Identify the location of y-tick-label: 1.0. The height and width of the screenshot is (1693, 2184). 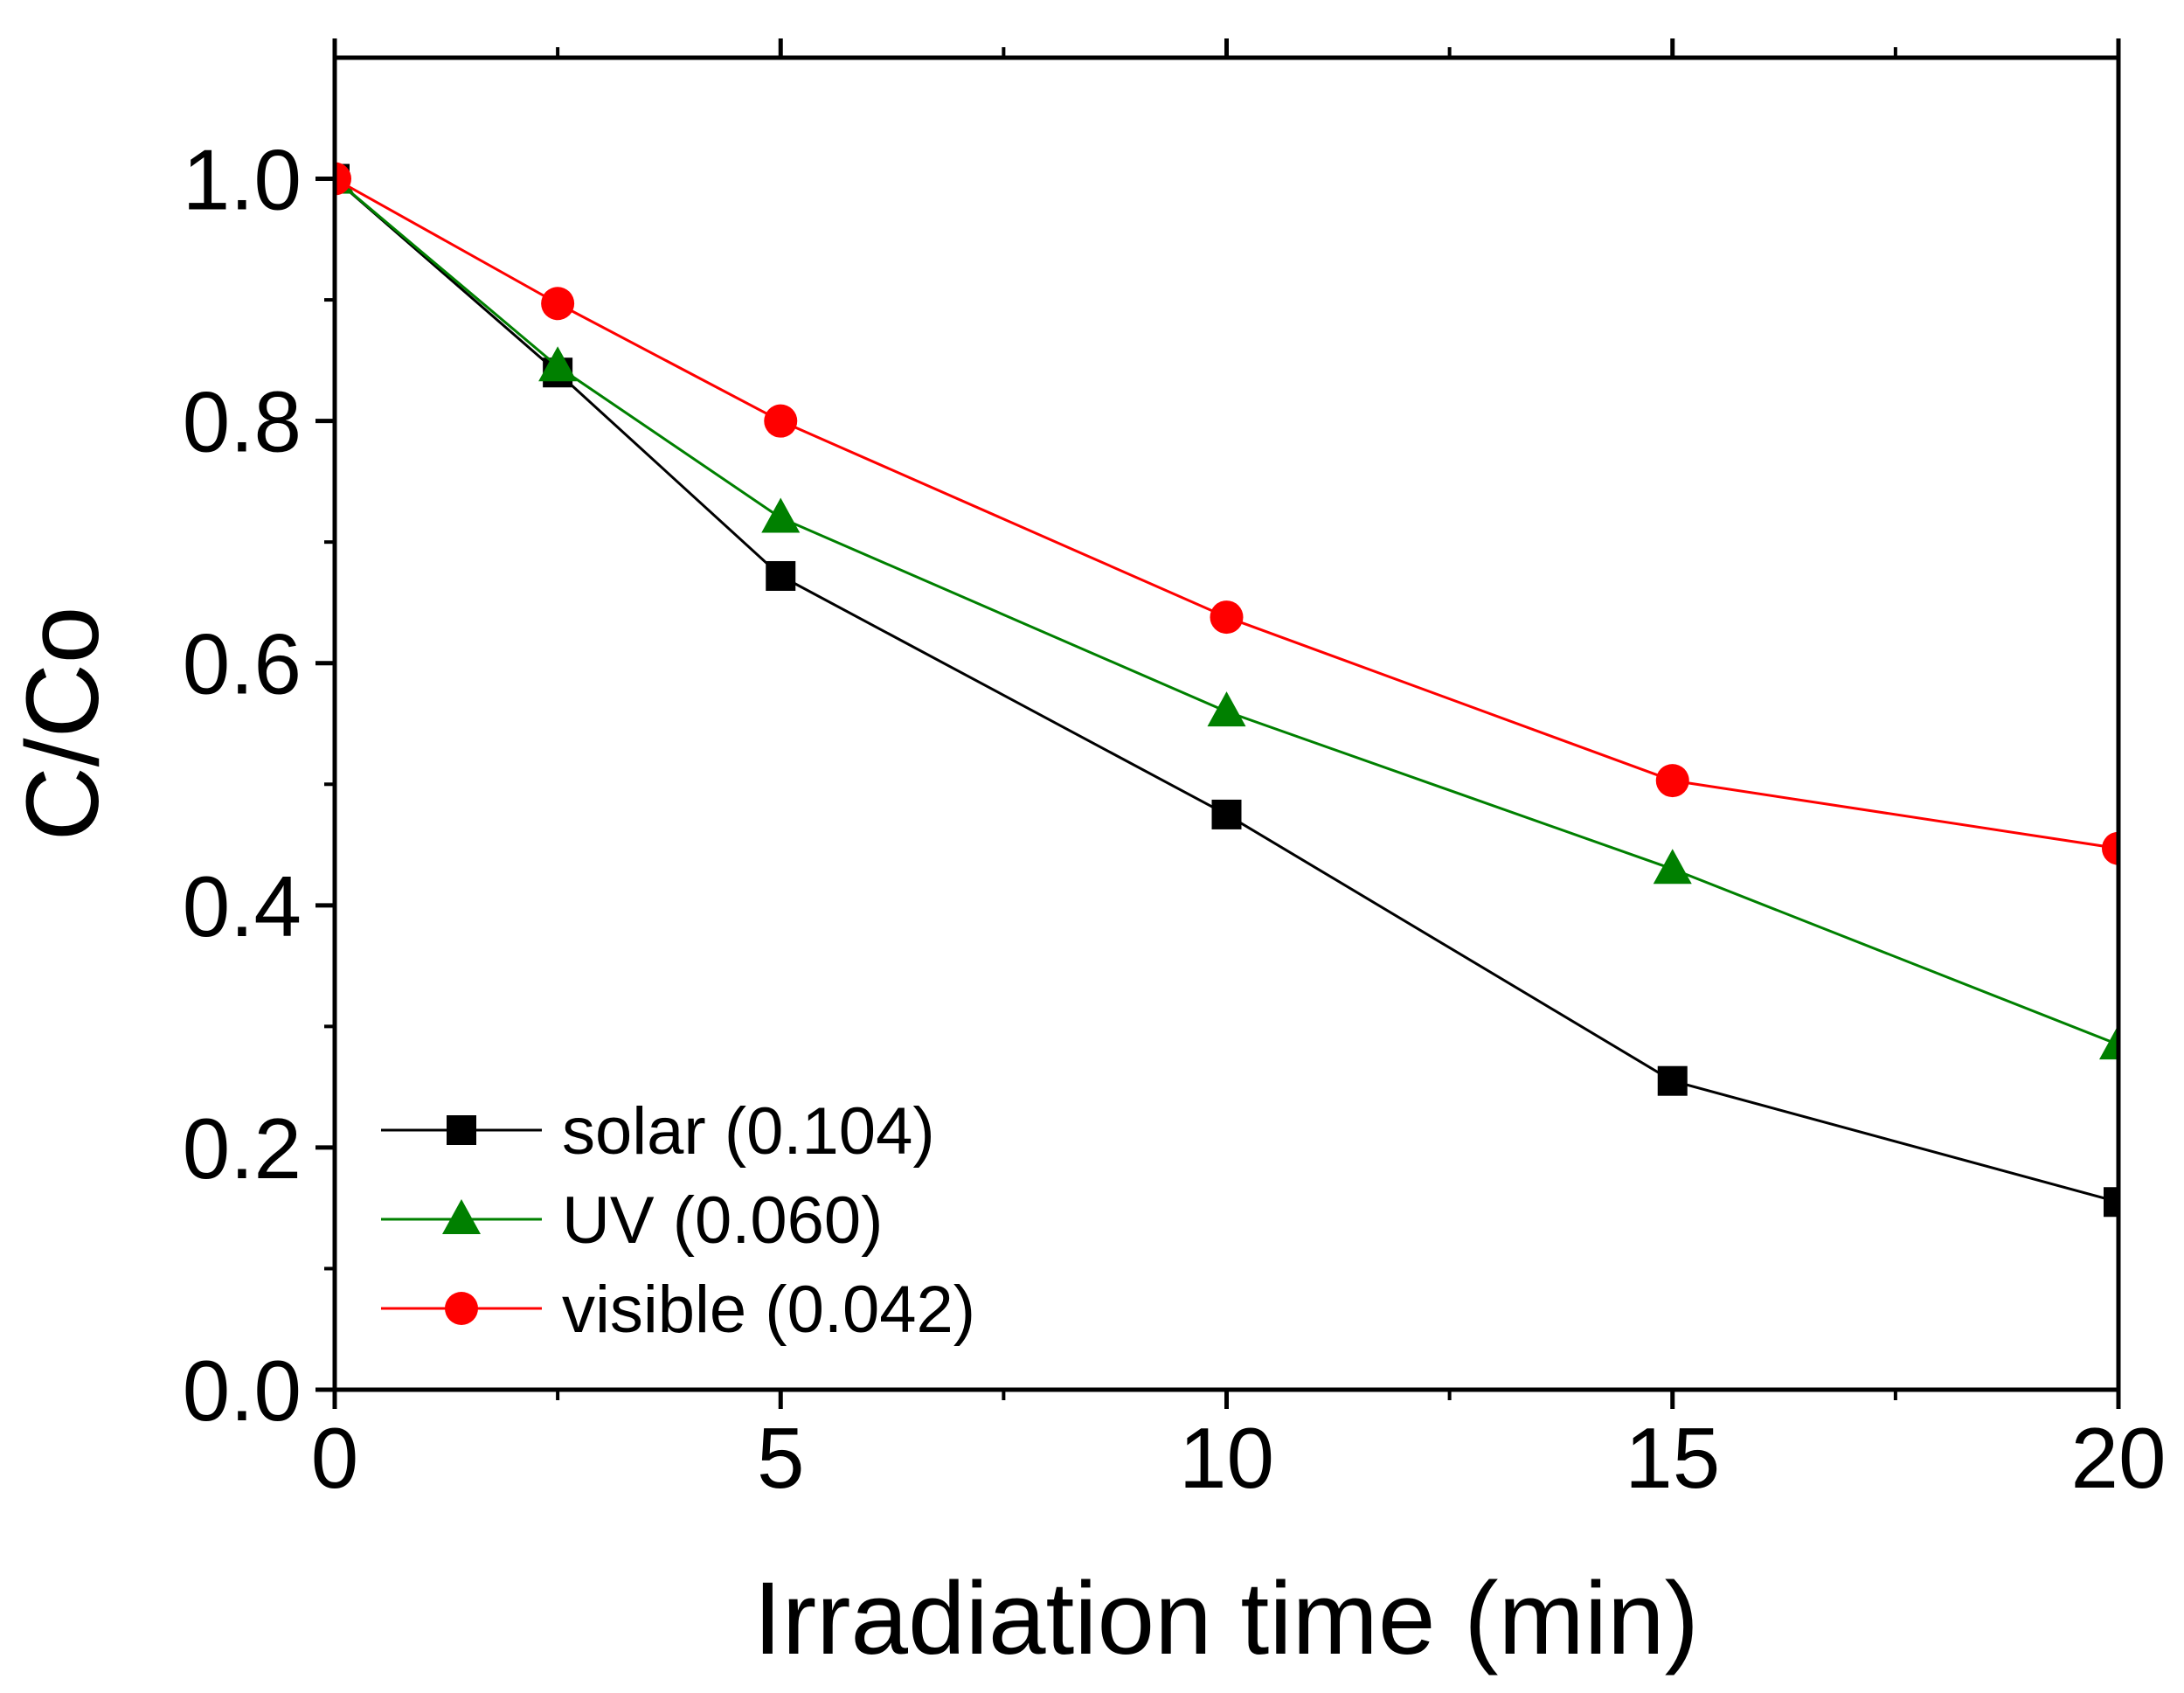
(242, 180).